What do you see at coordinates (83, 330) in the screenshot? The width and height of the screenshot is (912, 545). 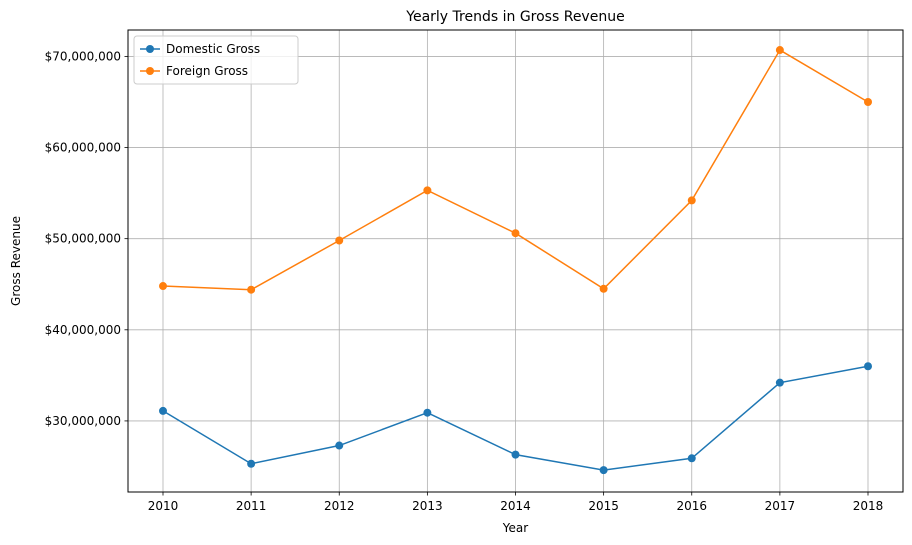 I see `y-tick-label: $40,000,000` at bounding box center [83, 330].